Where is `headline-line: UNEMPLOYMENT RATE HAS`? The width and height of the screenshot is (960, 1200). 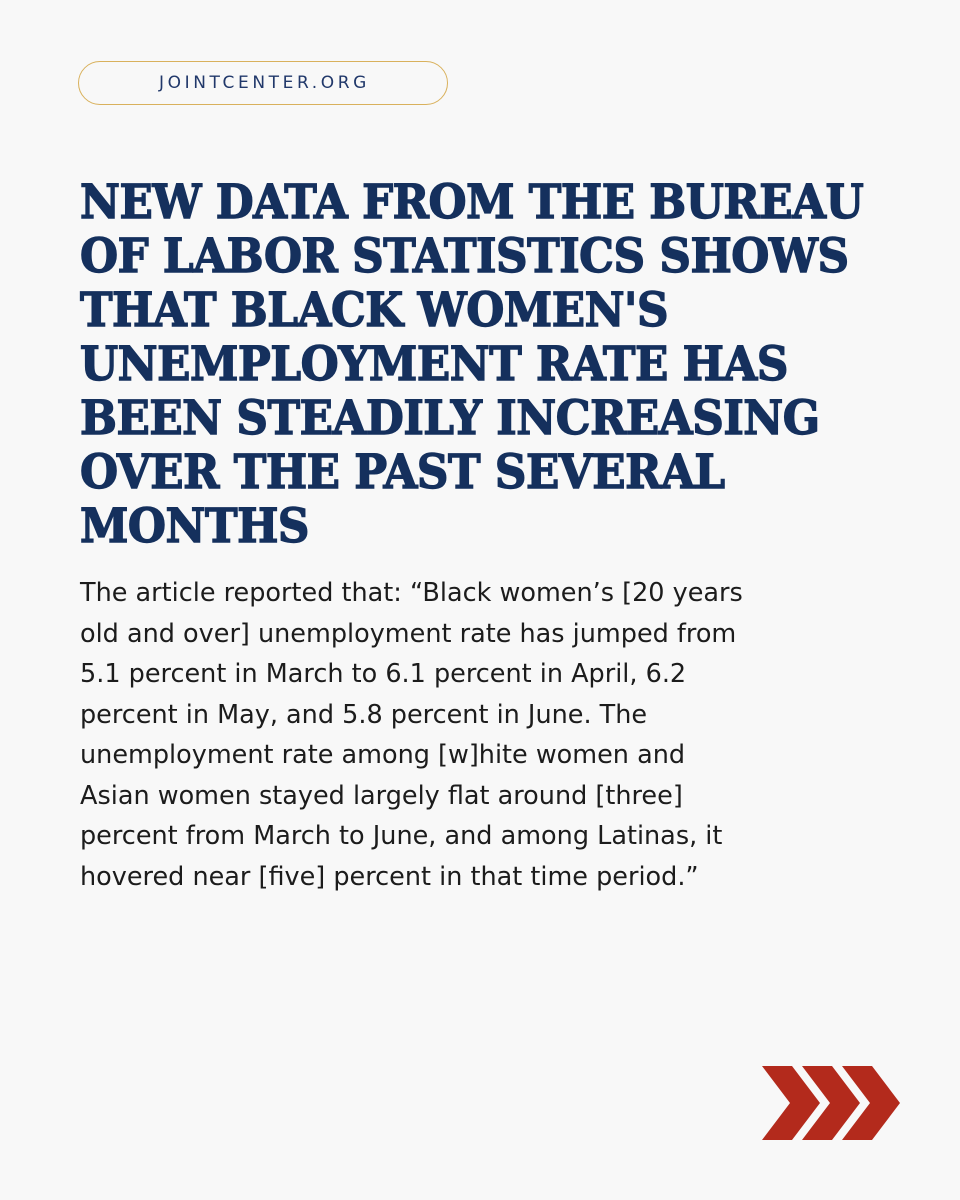 headline-line: UNEMPLOYMENT RATE HAS is located at coordinates (434, 364).